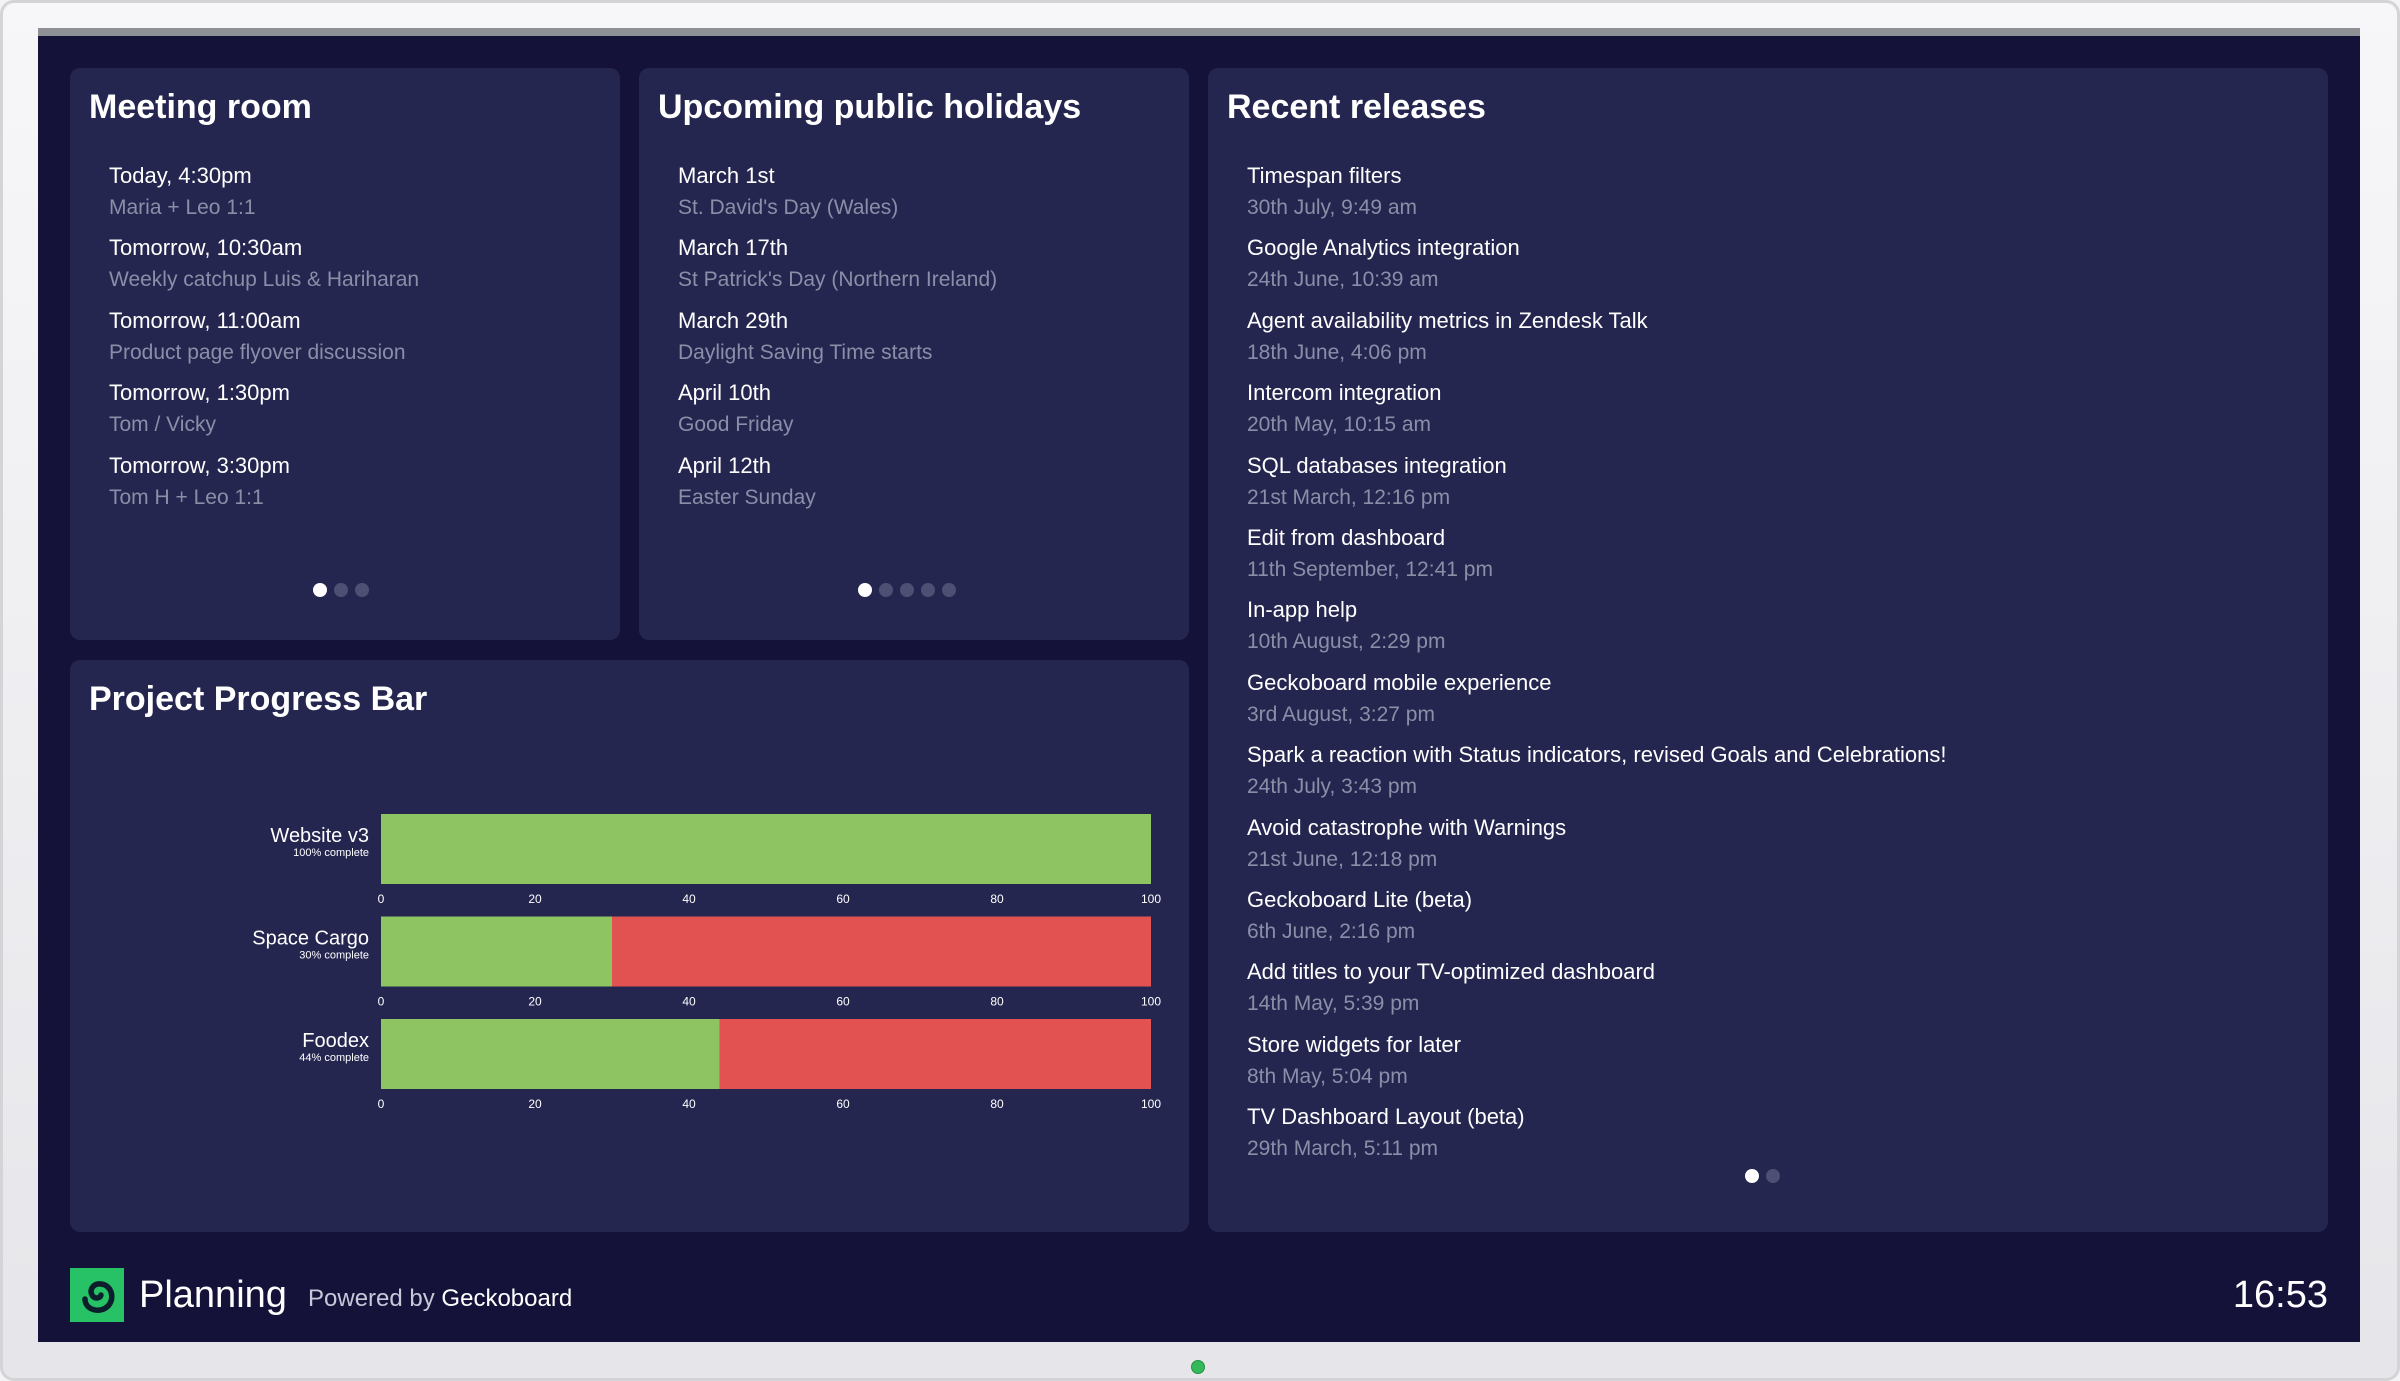 The width and height of the screenshot is (2400, 1381). Describe the element at coordinates (1346, 537) in the screenshot. I see `release-name: Edit from dashboard` at that location.